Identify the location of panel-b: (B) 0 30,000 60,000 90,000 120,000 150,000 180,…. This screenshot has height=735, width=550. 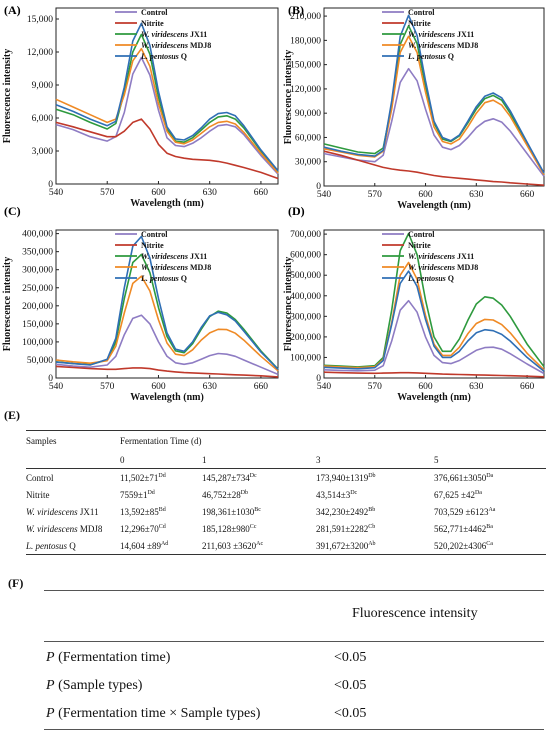
(416, 110).